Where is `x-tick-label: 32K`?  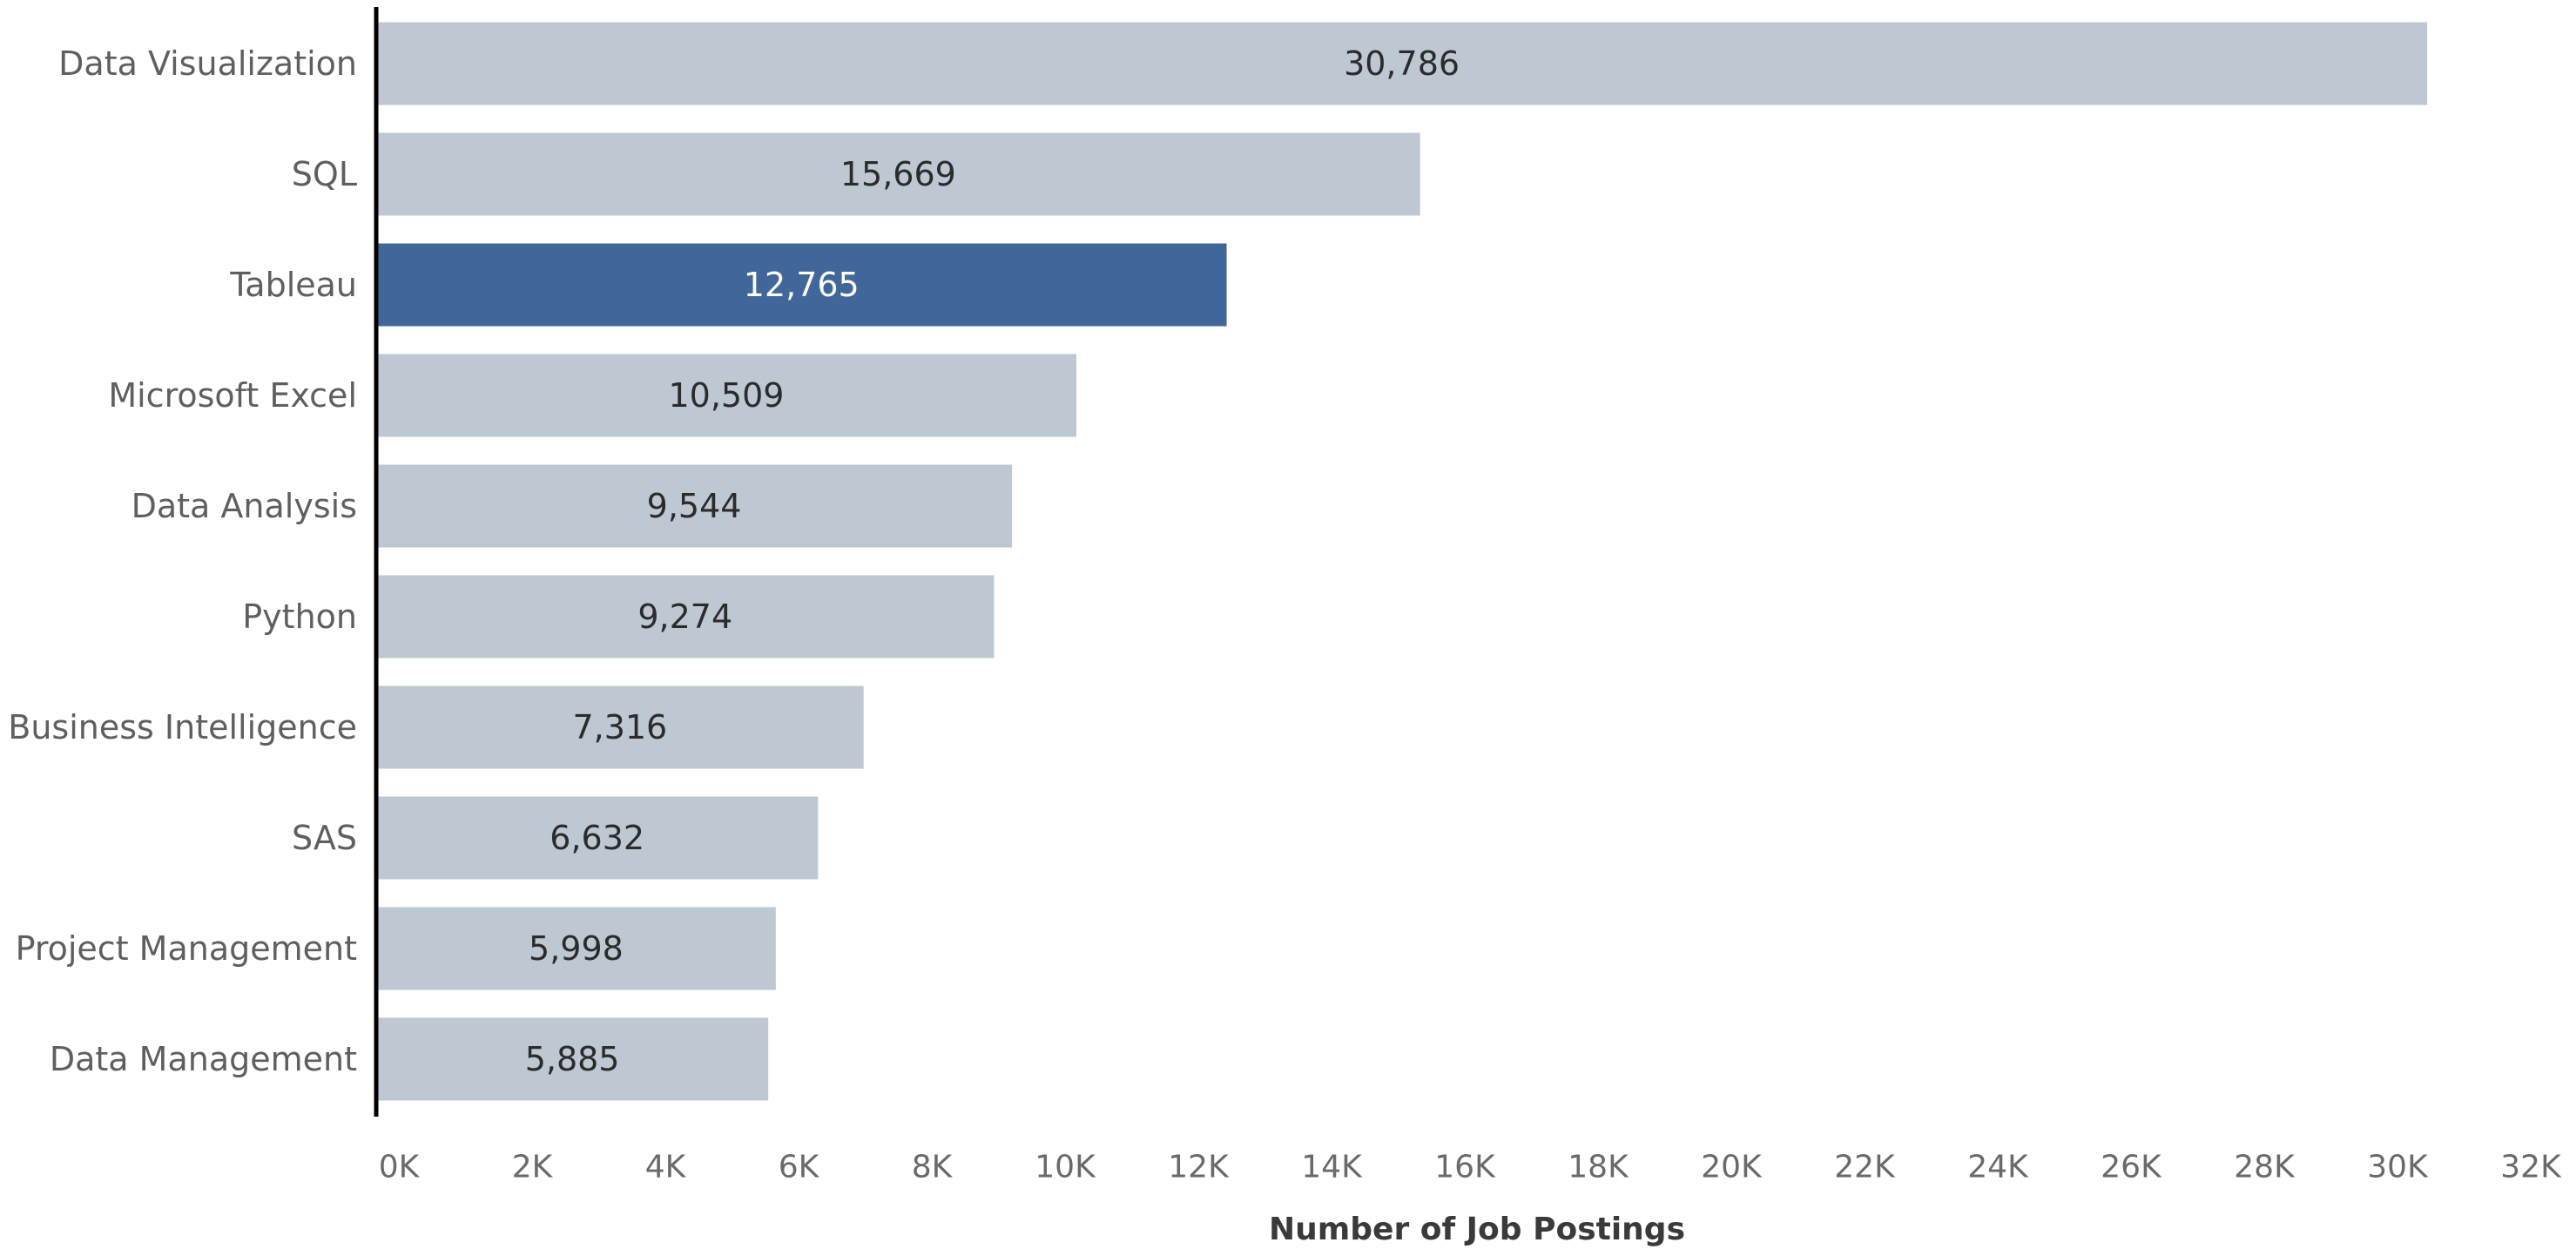 x-tick-label: 32K is located at coordinates (2531, 1167).